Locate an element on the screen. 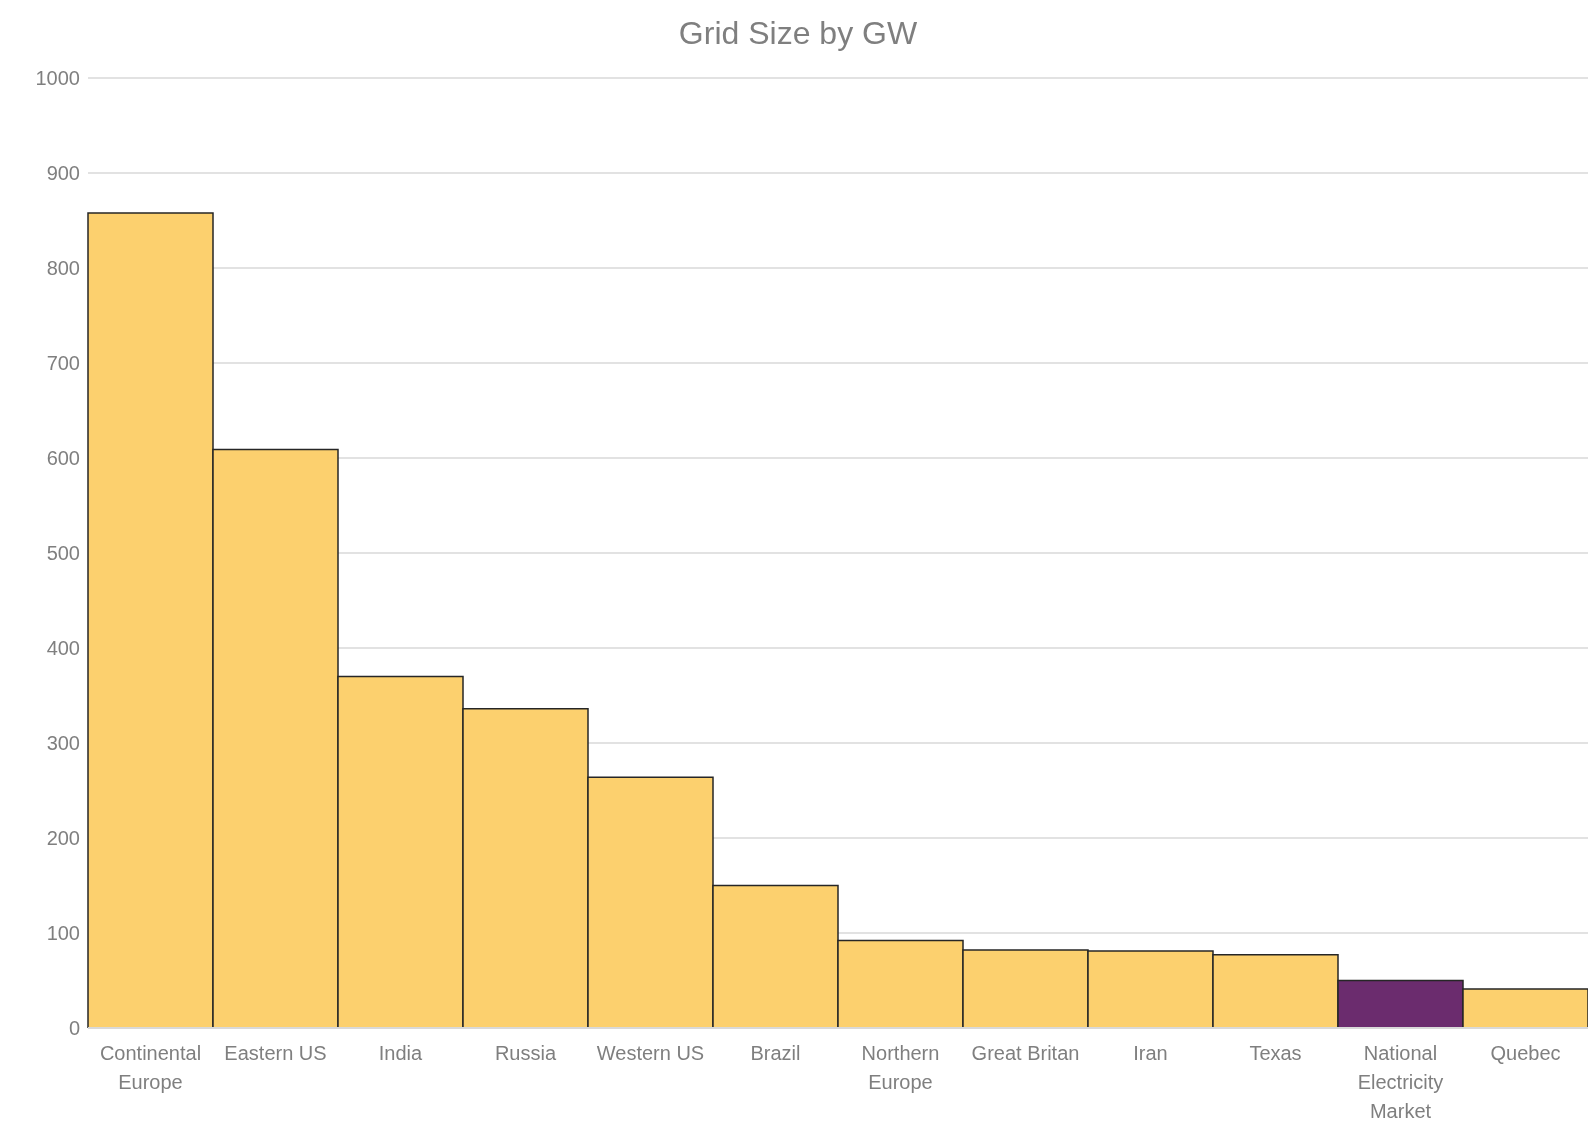 This screenshot has height=1146, width=1595. x-tick-label: Northern Europe is located at coordinates (900, 1067).